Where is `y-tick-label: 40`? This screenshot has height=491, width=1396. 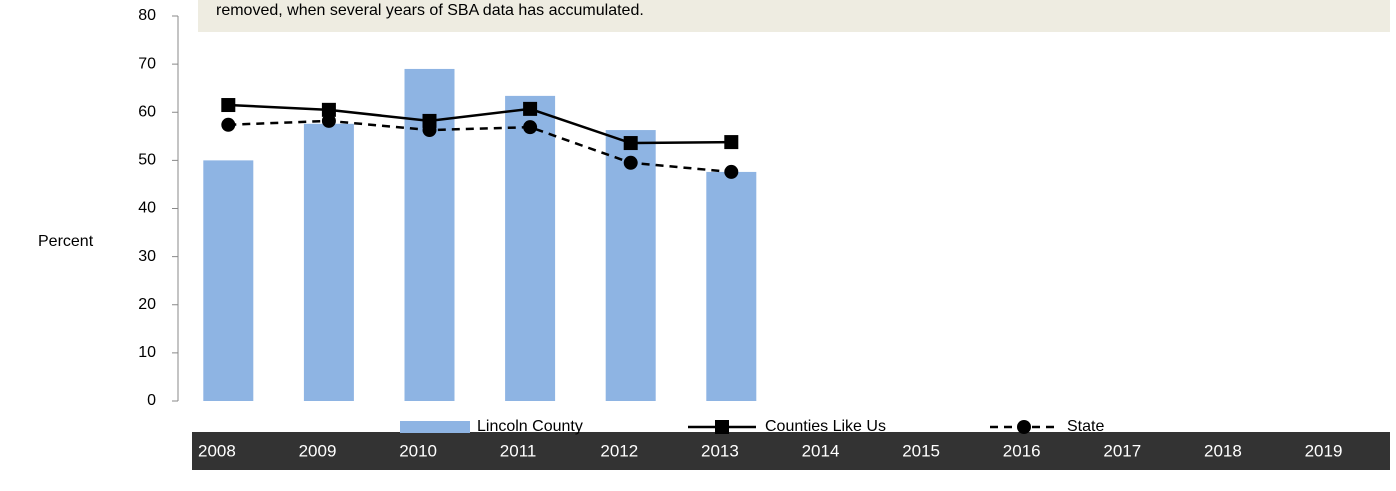
y-tick-label: 40 is located at coordinates (147, 208).